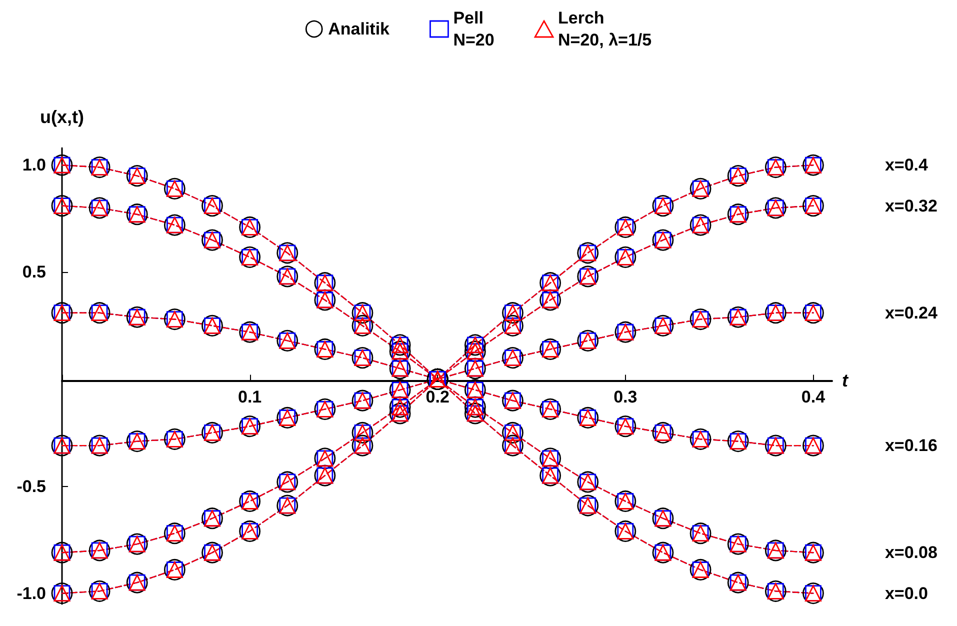  Describe the element at coordinates (34, 272) in the screenshot. I see `y-tick-label: 0.5` at that location.